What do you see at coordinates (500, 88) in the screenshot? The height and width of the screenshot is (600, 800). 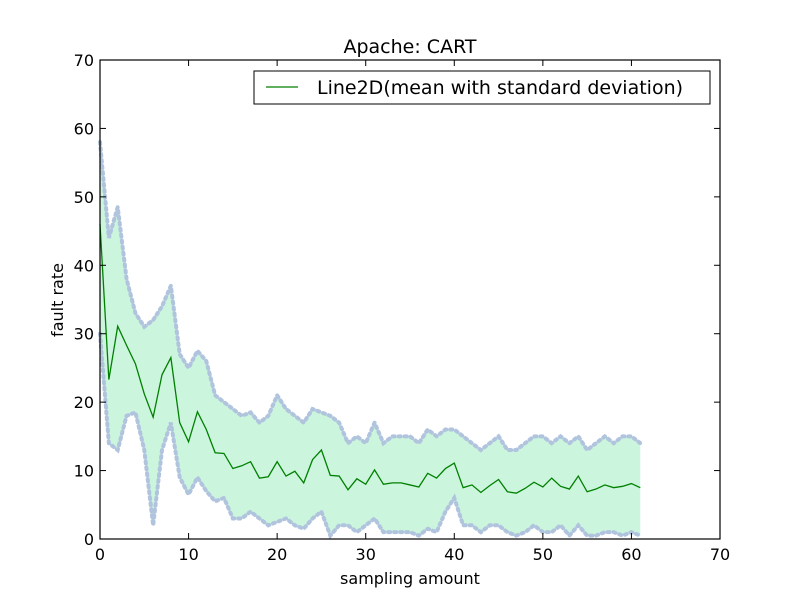 I see `legend-entry-label: Line2D(mean with standard deviation)` at bounding box center [500, 88].